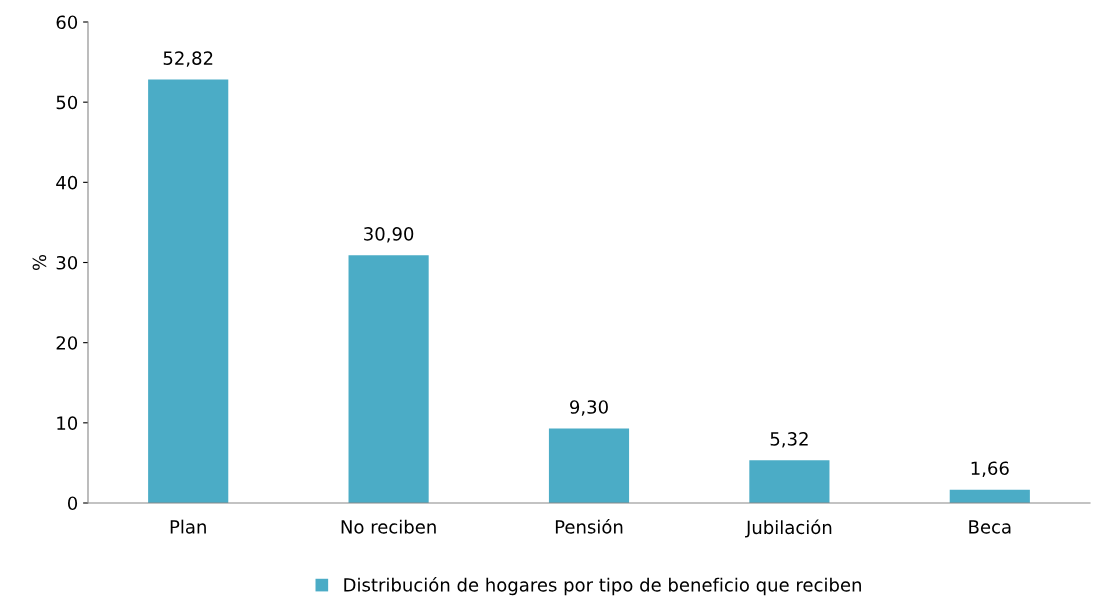  What do you see at coordinates (602, 586) in the screenshot?
I see `legend-label: Distribución de hogares por tipo de beneficio que reciben` at bounding box center [602, 586].